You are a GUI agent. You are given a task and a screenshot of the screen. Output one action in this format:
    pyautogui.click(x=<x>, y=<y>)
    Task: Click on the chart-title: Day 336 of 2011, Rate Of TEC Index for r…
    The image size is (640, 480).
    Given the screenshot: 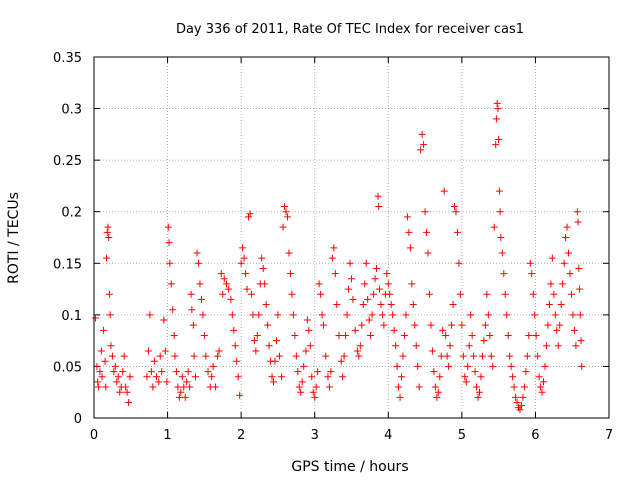 What is the action you would take?
    pyautogui.click(x=350, y=29)
    